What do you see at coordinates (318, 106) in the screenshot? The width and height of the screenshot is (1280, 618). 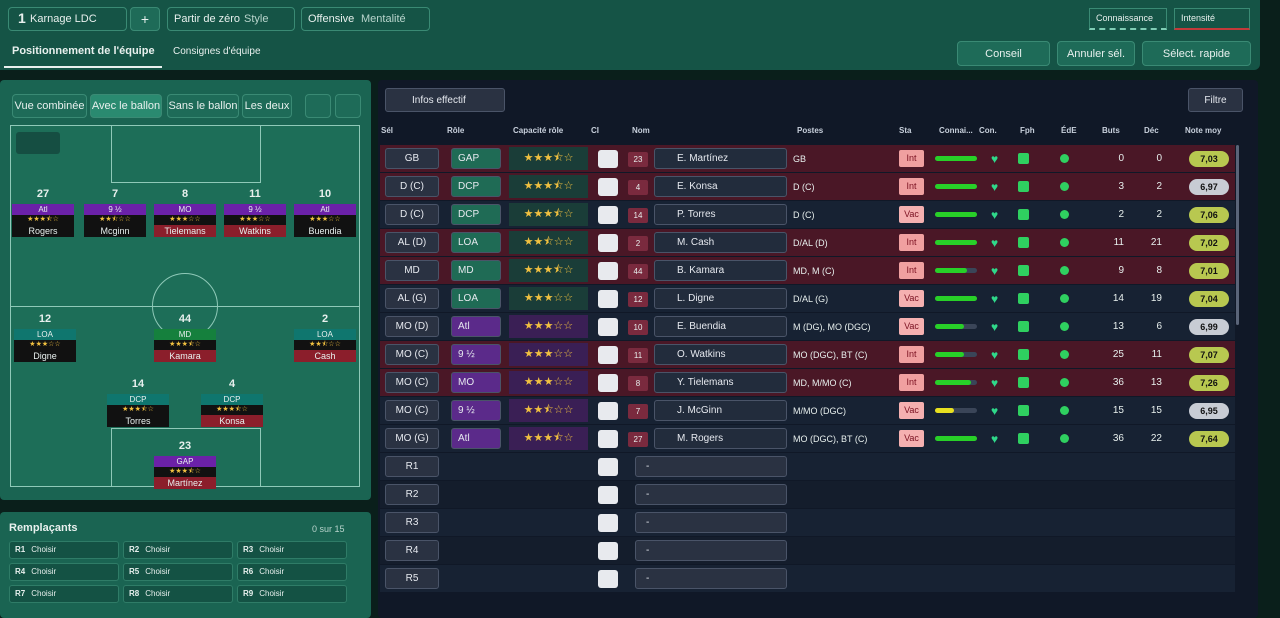 I see `view-icon-button` at bounding box center [318, 106].